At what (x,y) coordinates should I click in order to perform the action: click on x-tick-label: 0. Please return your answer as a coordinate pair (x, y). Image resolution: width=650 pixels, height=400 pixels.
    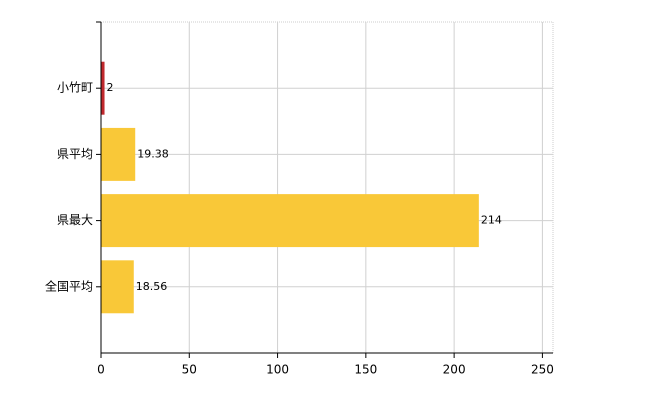
    Looking at the image, I should click on (101, 370).